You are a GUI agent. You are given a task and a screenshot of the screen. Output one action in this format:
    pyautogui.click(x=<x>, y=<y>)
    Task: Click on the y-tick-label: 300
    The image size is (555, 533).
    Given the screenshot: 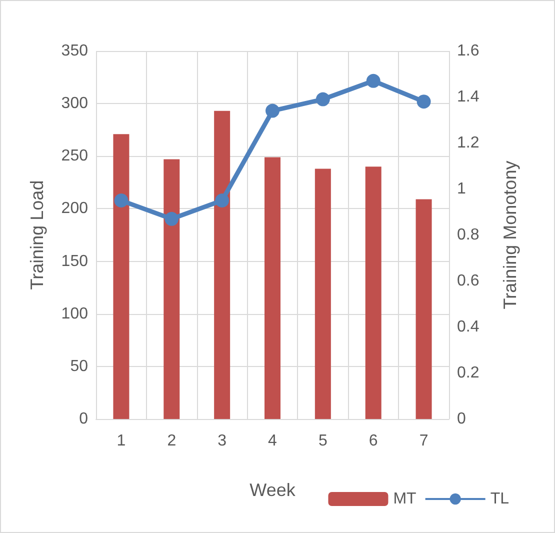 What is the action you would take?
    pyautogui.click(x=74, y=103)
    